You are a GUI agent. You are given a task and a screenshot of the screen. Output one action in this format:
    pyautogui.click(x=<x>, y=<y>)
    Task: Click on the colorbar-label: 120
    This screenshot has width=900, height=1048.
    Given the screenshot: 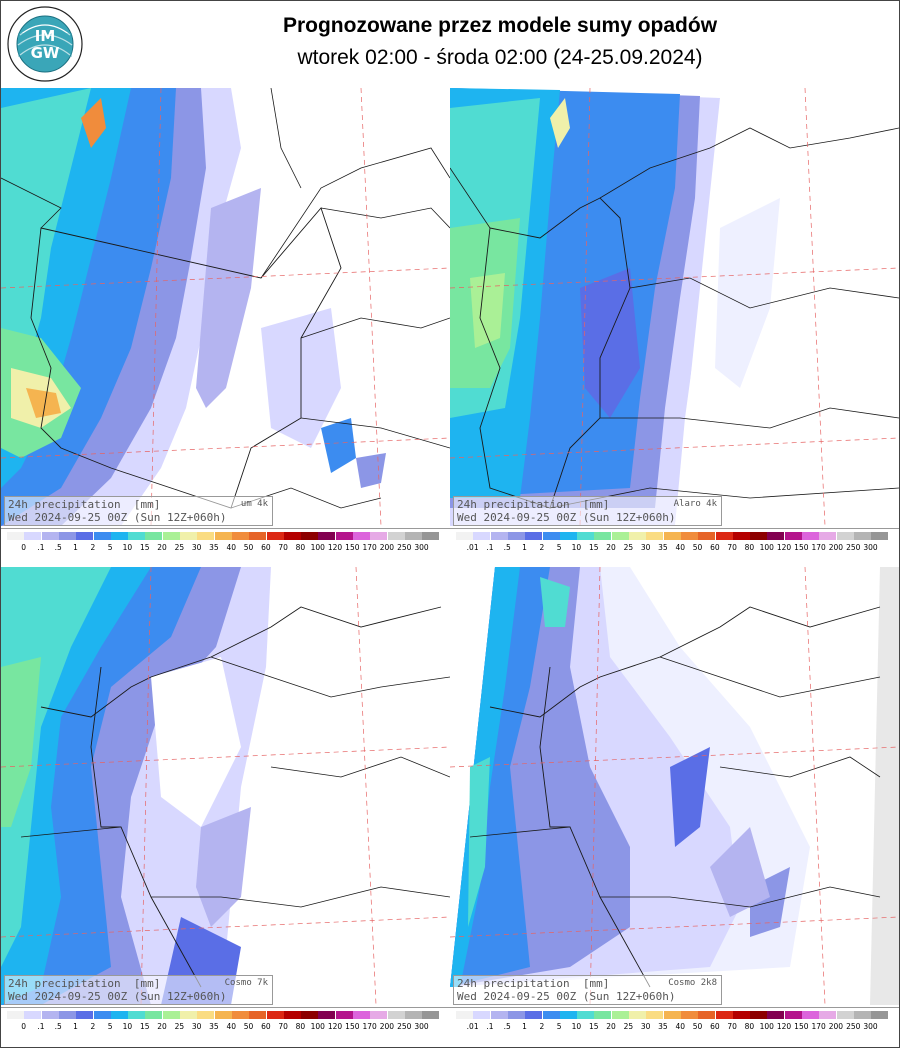 What is the action you would take?
    pyautogui.click(x=335, y=1026)
    